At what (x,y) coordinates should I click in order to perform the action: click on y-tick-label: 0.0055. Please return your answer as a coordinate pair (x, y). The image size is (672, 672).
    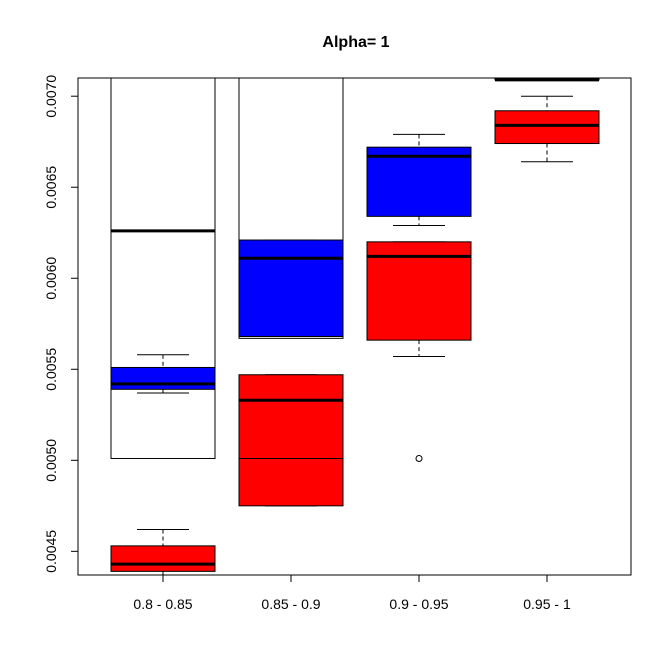
    Looking at the image, I should click on (51, 369).